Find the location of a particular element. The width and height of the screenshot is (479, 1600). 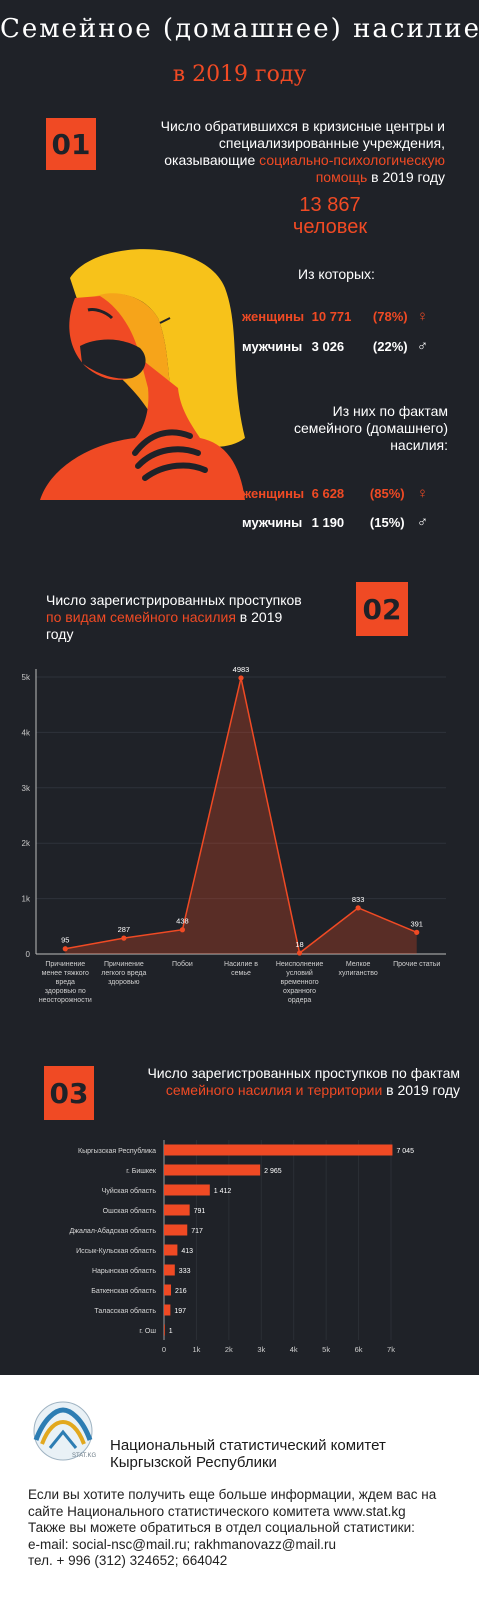

category-label: Таласская область is located at coordinates (125, 1311).